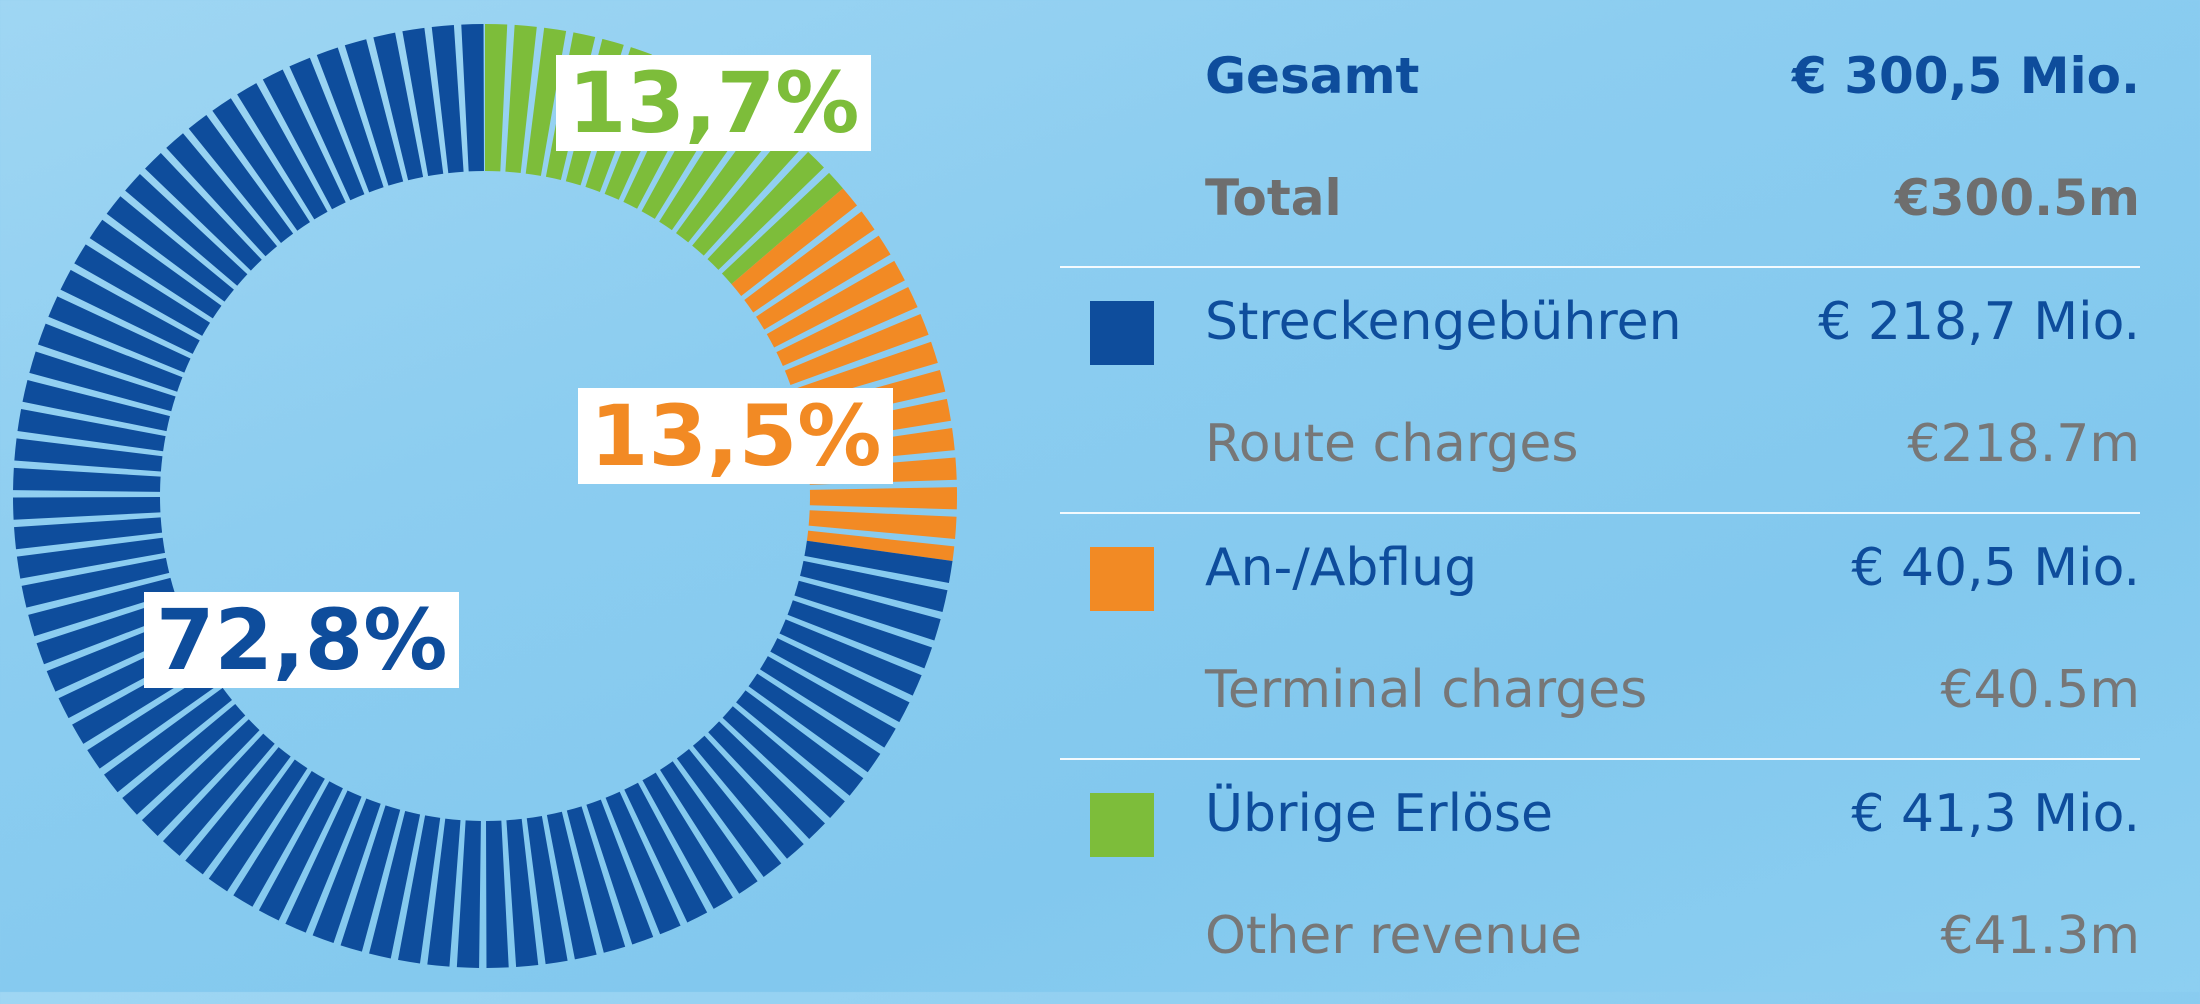 This screenshot has height=1004, width=2200. I want to click on legend-item-other-de: Übrige Erlöse € 41,3 Mio., so click(1600, 821).